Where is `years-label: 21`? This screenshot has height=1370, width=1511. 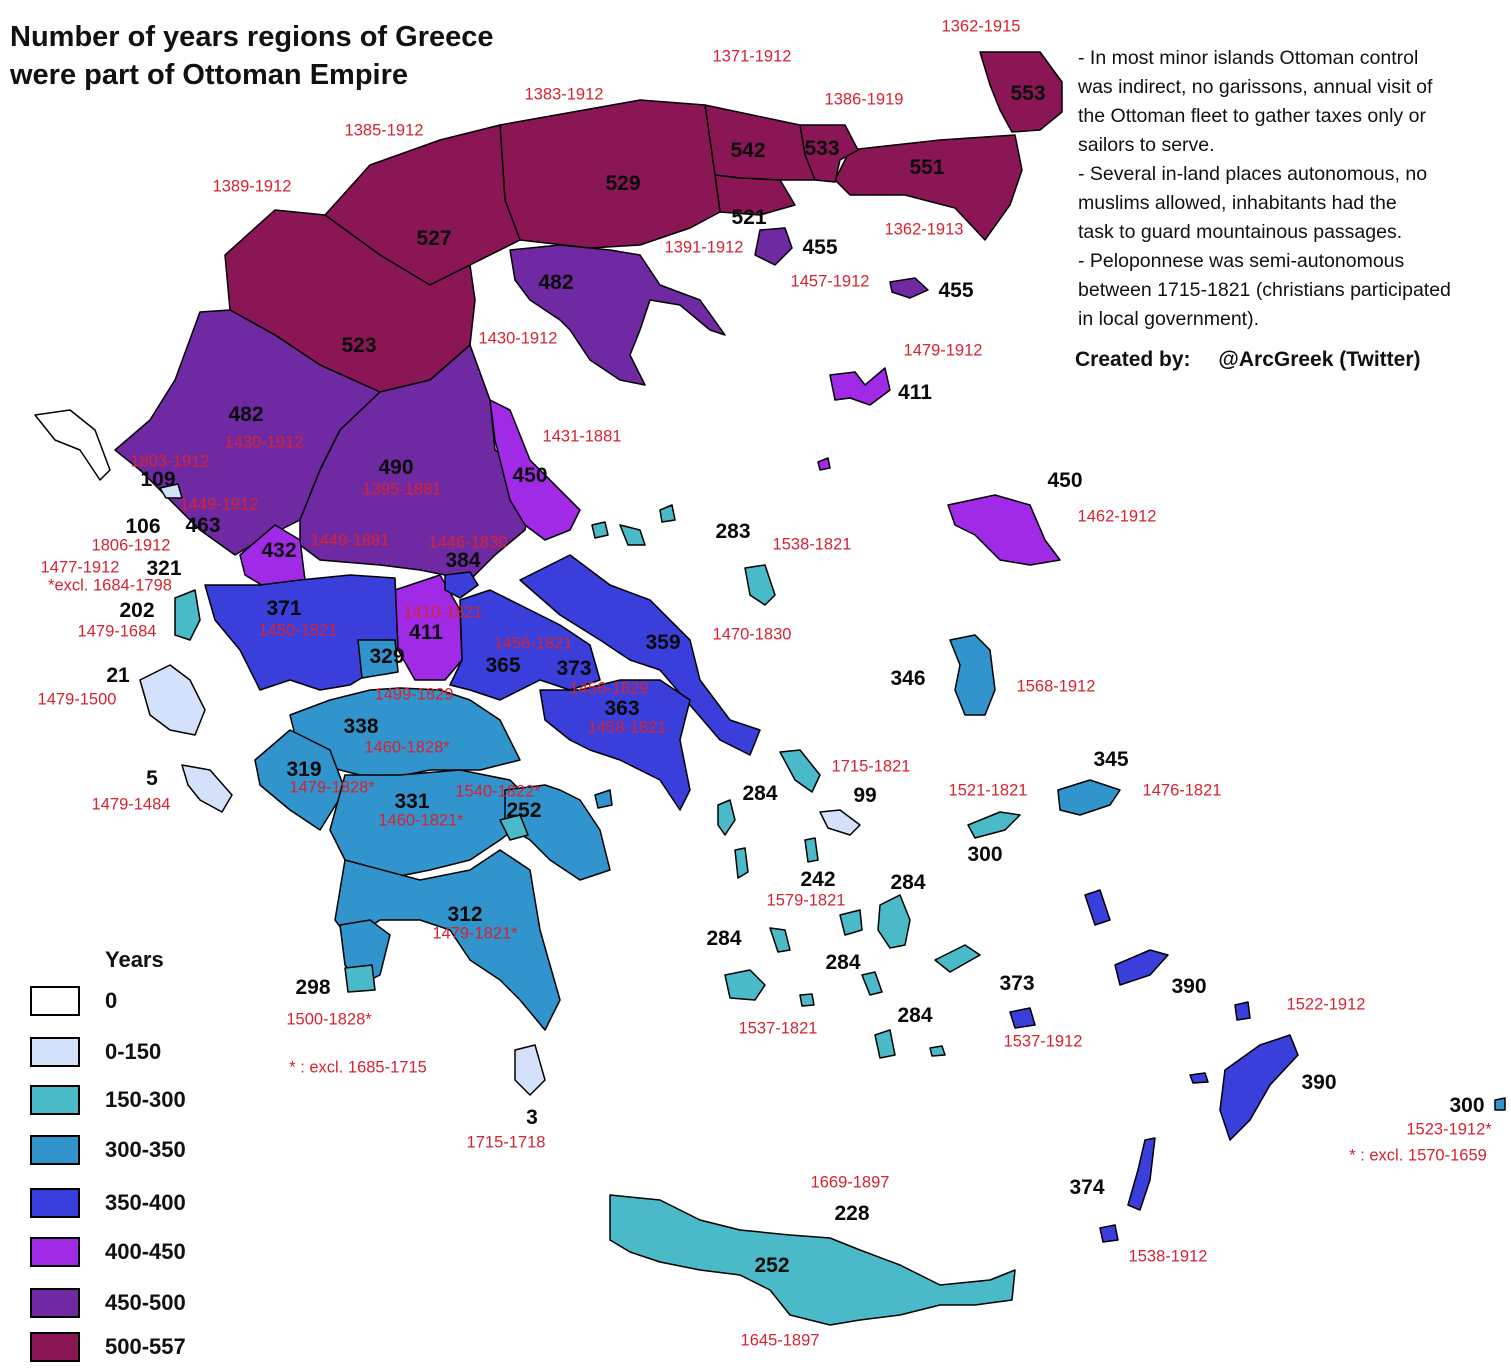 years-label: 21 is located at coordinates (118, 675).